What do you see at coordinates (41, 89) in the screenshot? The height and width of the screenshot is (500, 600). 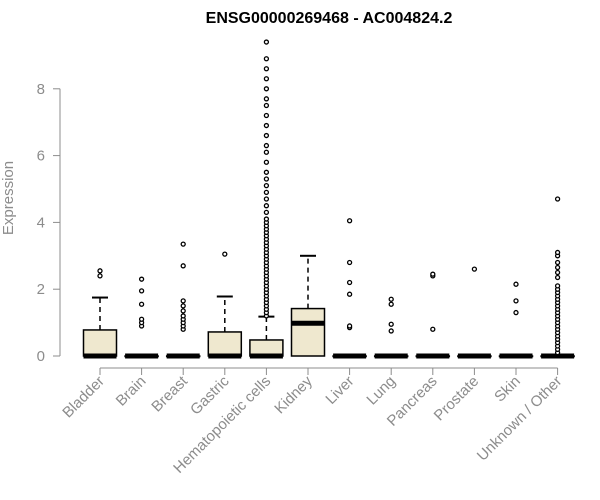 I see `y-tick-label: 8` at bounding box center [41, 89].